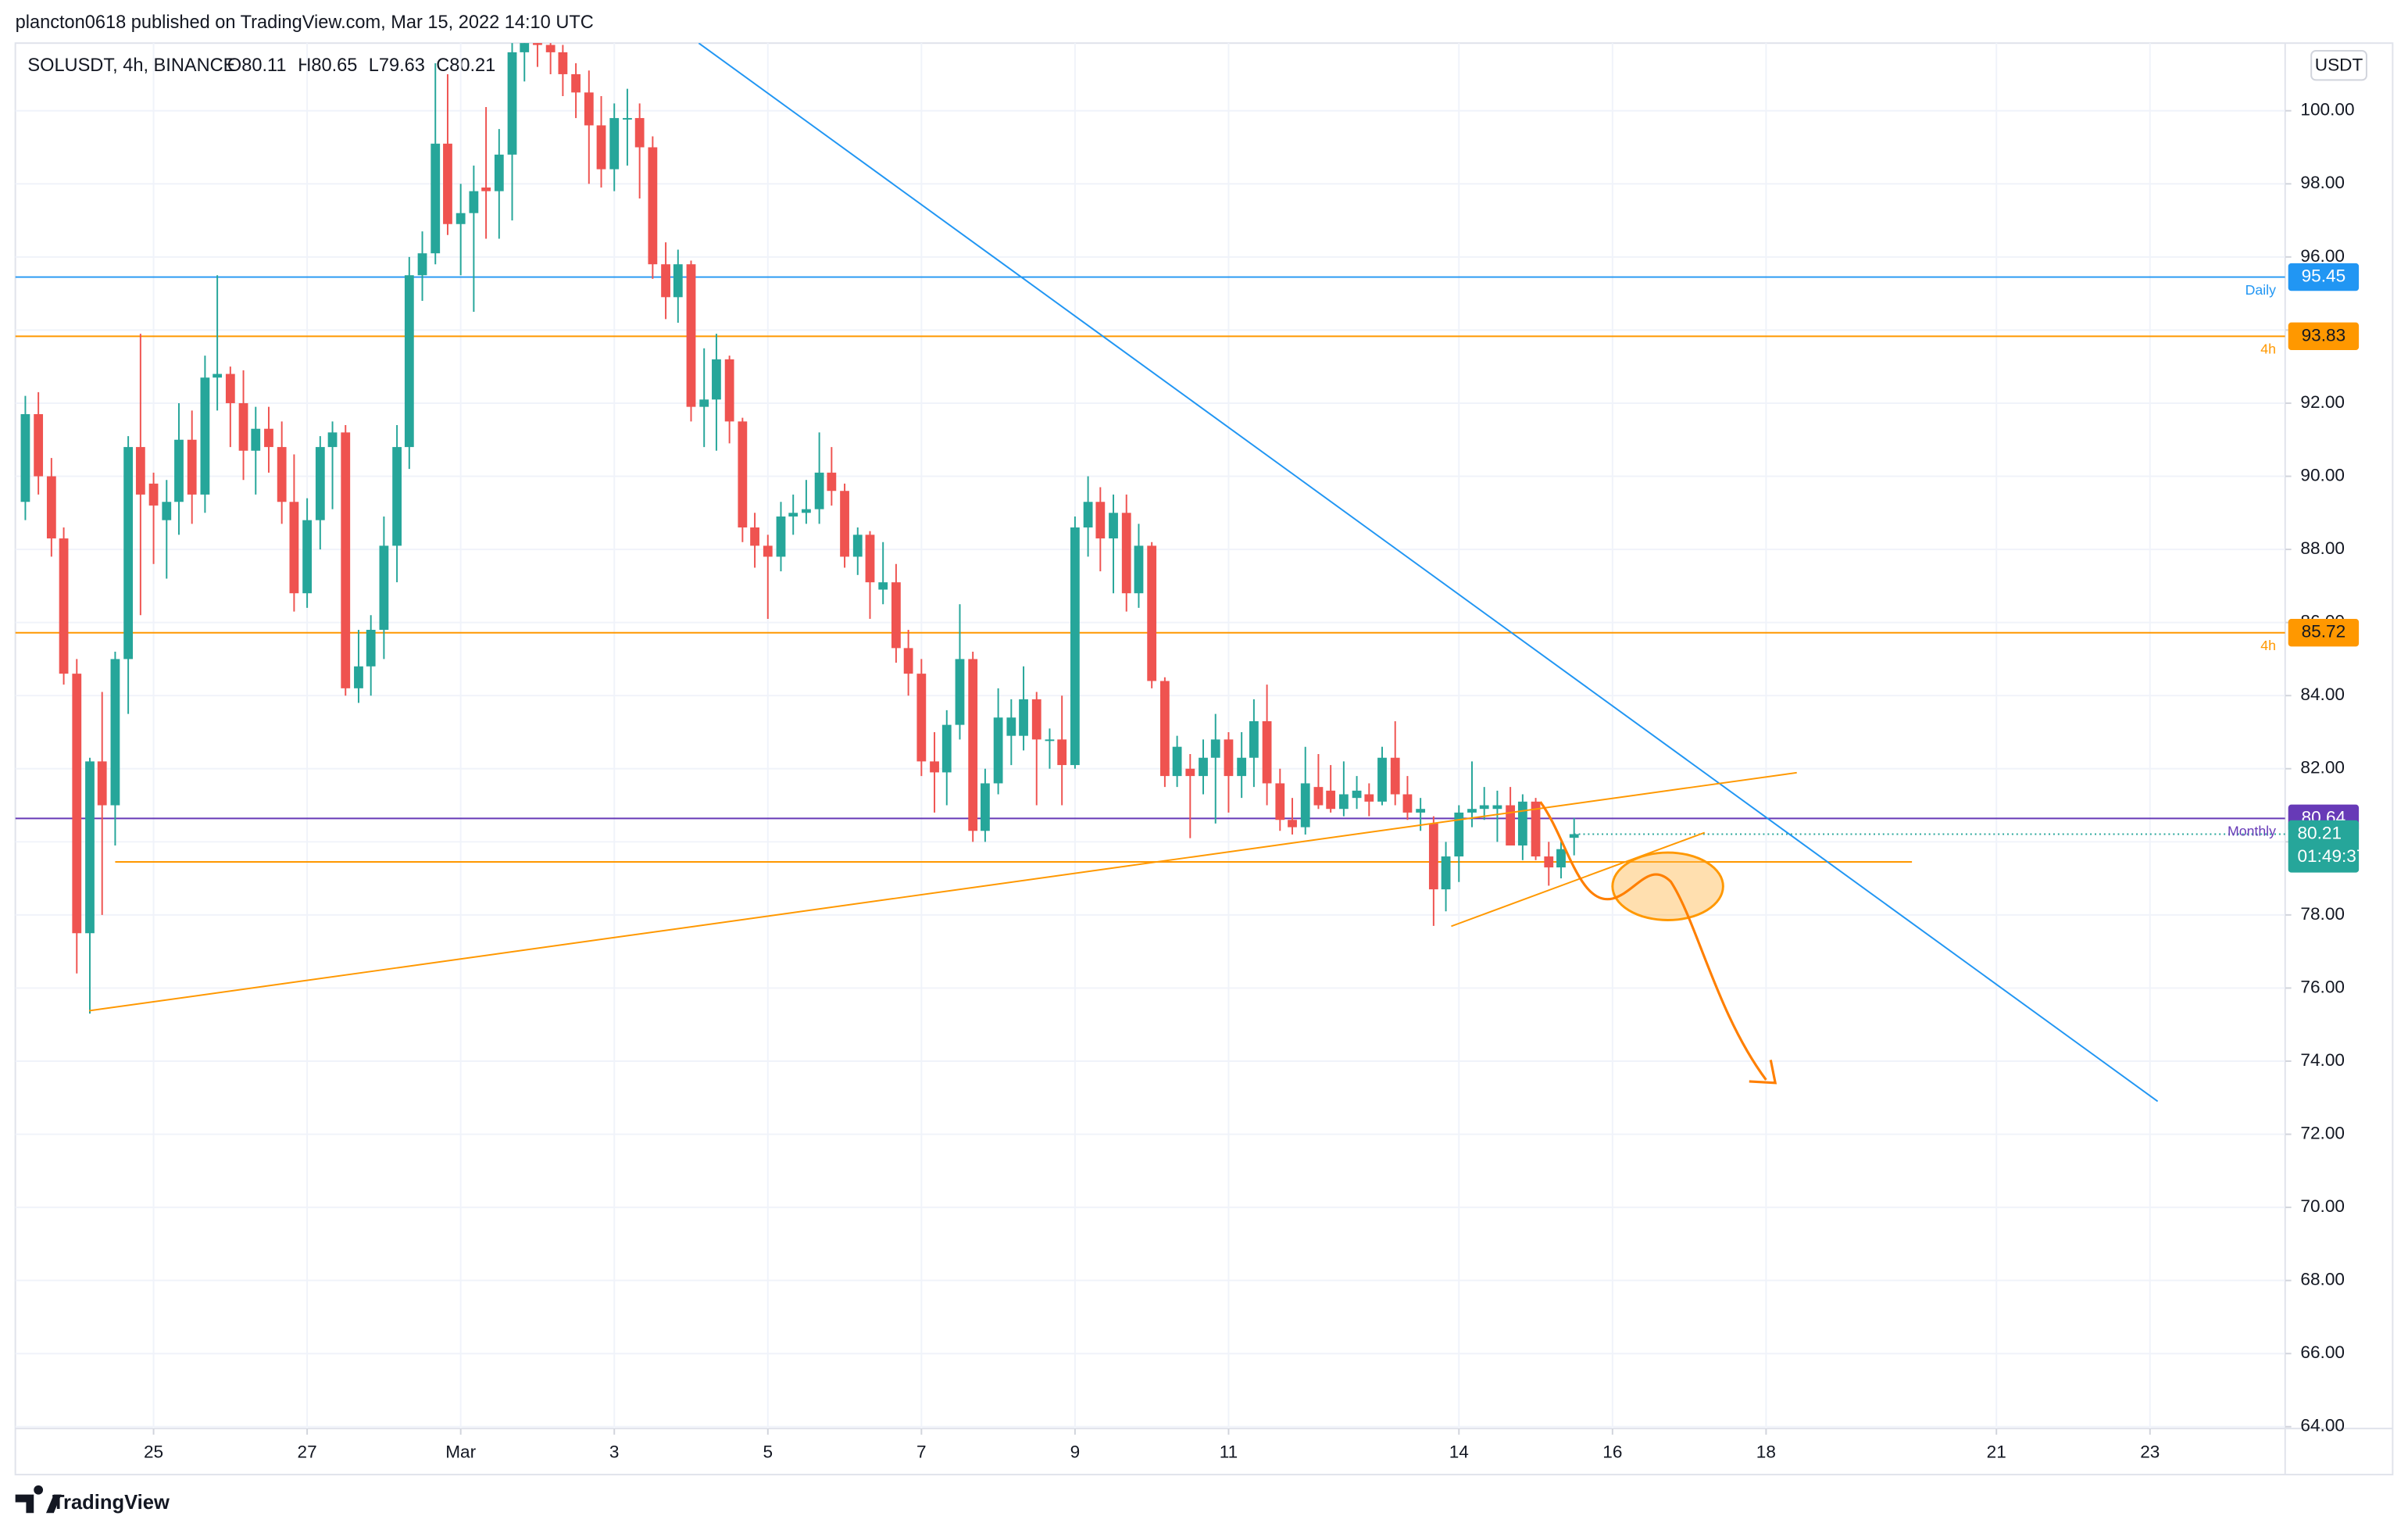 This screenshot has height=1530, width=2408. Describe the element at coordinates (1766, 1452) in the screenshot. I see `x-tick-label: 18` at that location.